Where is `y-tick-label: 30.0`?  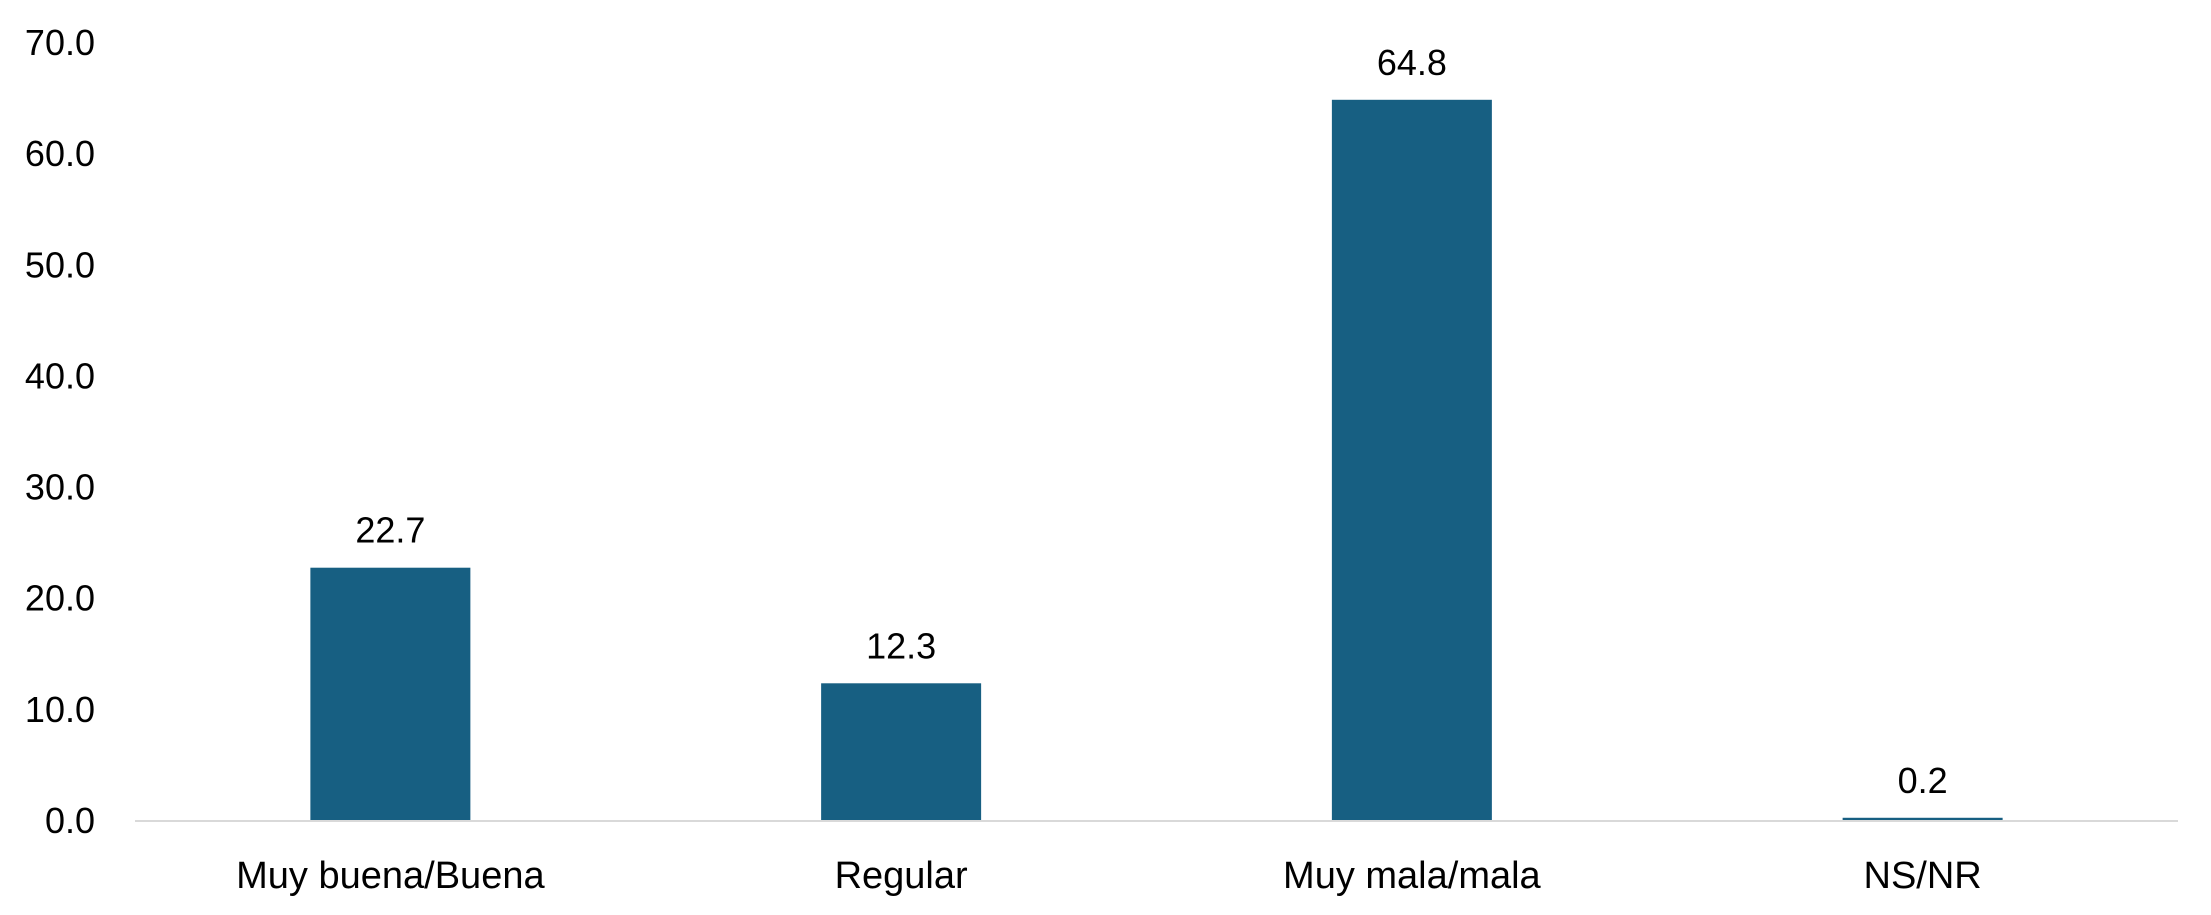
y-tick-label: 30.0 is located at coordinates (60, 487).